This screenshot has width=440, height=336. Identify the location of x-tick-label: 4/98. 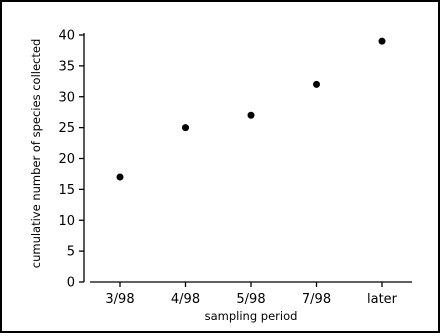
(185, 299).